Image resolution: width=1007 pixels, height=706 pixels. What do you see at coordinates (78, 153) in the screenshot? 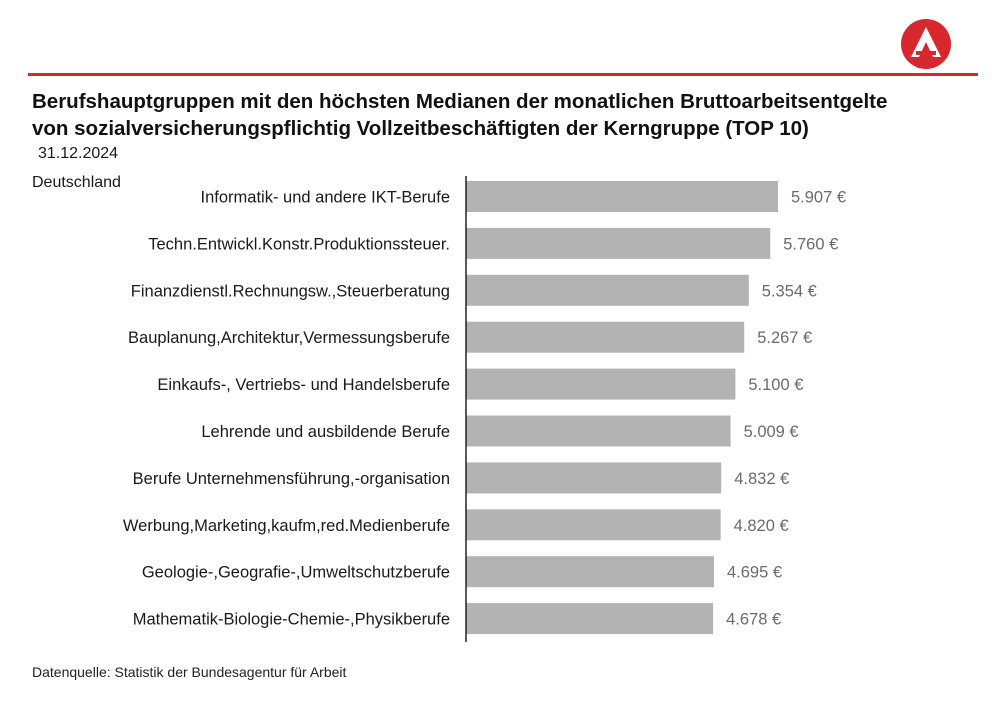
I see `chart-date: 31.12.2024` at bounding box center [78, 153].